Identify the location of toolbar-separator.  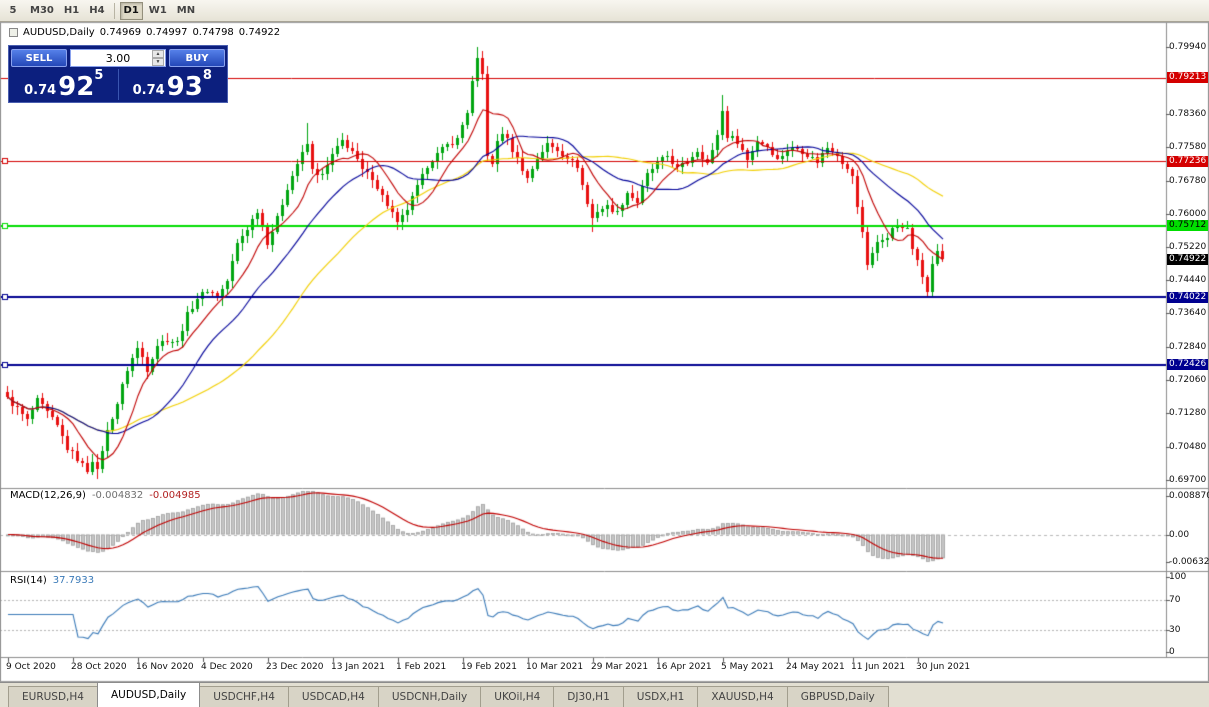
(114, 10).